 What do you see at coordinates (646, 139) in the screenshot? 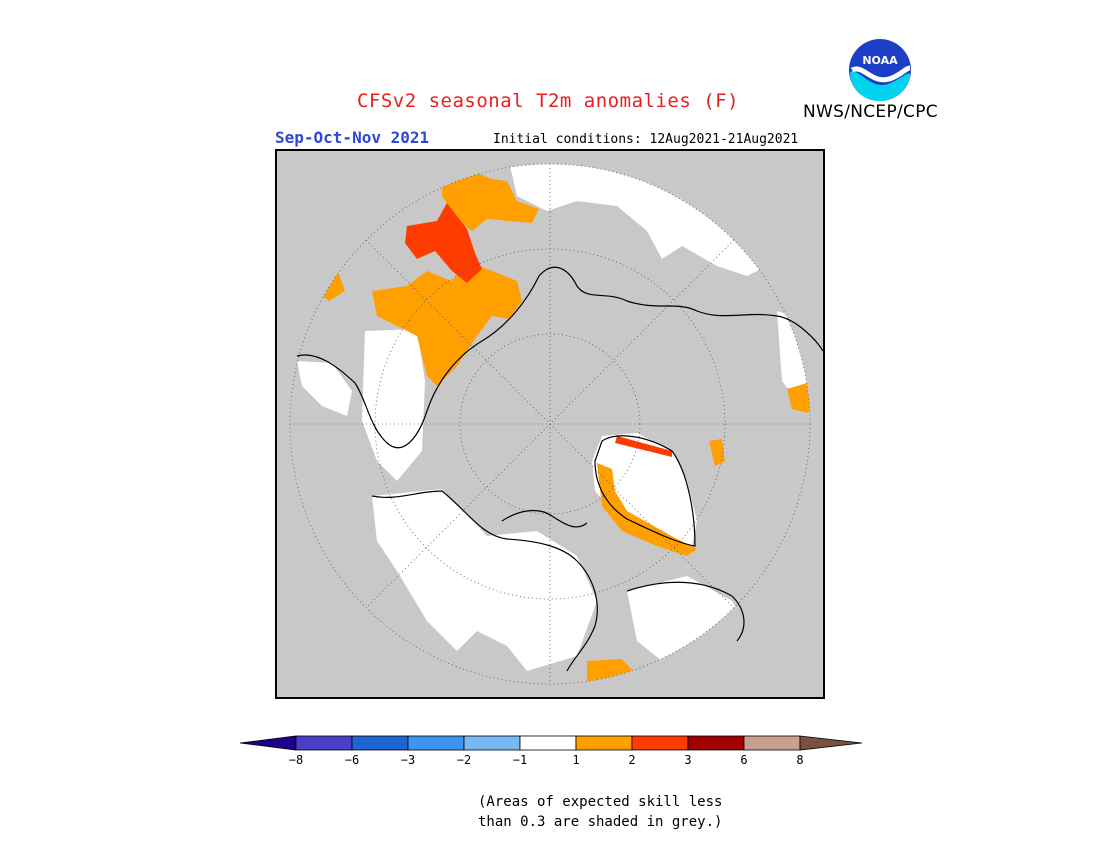
I see `initial-conditions-label: Initial conditions: 12Aug2021-21Aug2021` at bounding box center [646, 139].